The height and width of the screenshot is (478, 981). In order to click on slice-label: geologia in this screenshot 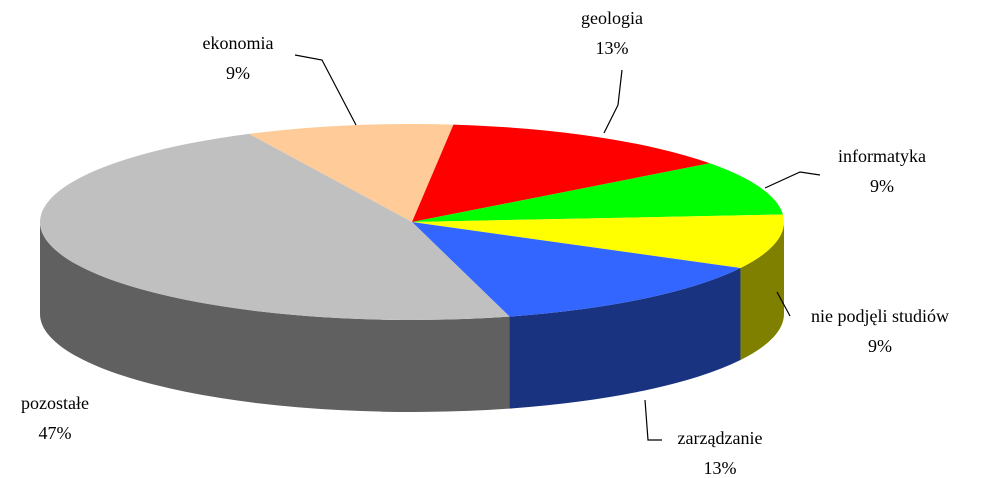, I will do `click(612, 18)`.